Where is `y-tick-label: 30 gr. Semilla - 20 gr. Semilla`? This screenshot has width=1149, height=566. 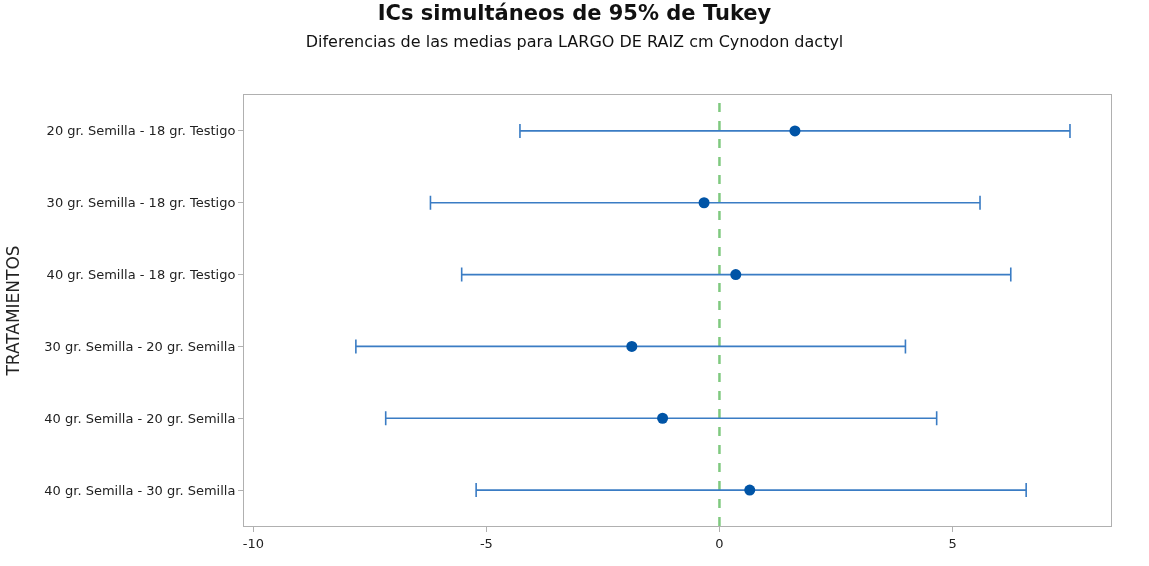 y-tick-label: 30 gr. Semilla - 20 gr. Semilla is located at coordinates (140, 346).